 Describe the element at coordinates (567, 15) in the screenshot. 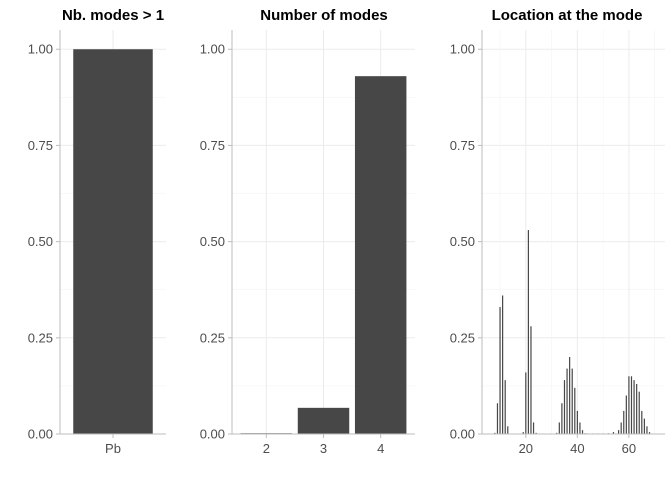

I see `panel-title: Location at the mode` at that location.